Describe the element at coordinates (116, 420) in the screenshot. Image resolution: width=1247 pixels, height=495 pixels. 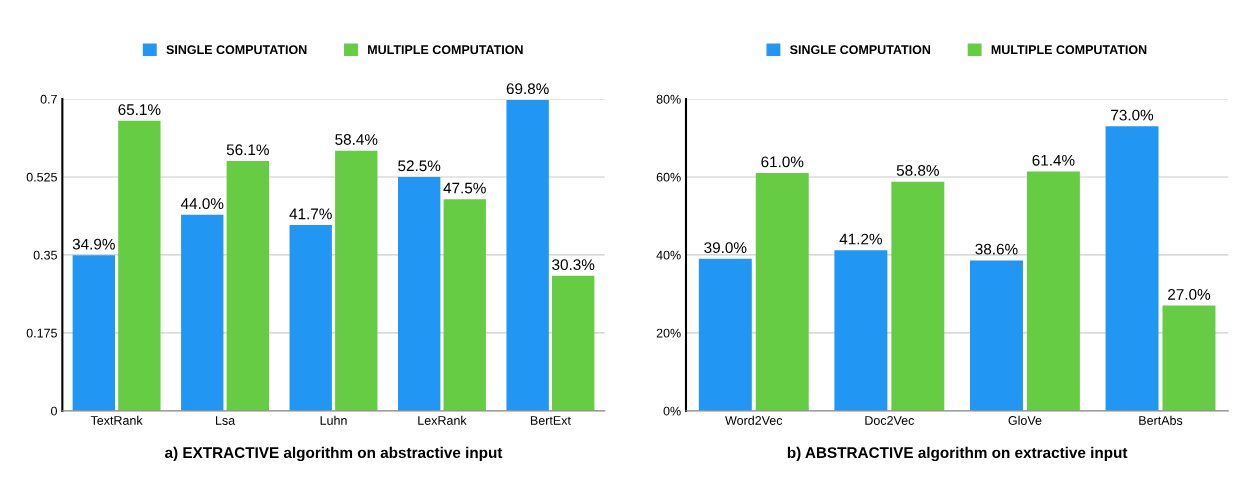
I see `x-tick-label: TextRank` at that location.